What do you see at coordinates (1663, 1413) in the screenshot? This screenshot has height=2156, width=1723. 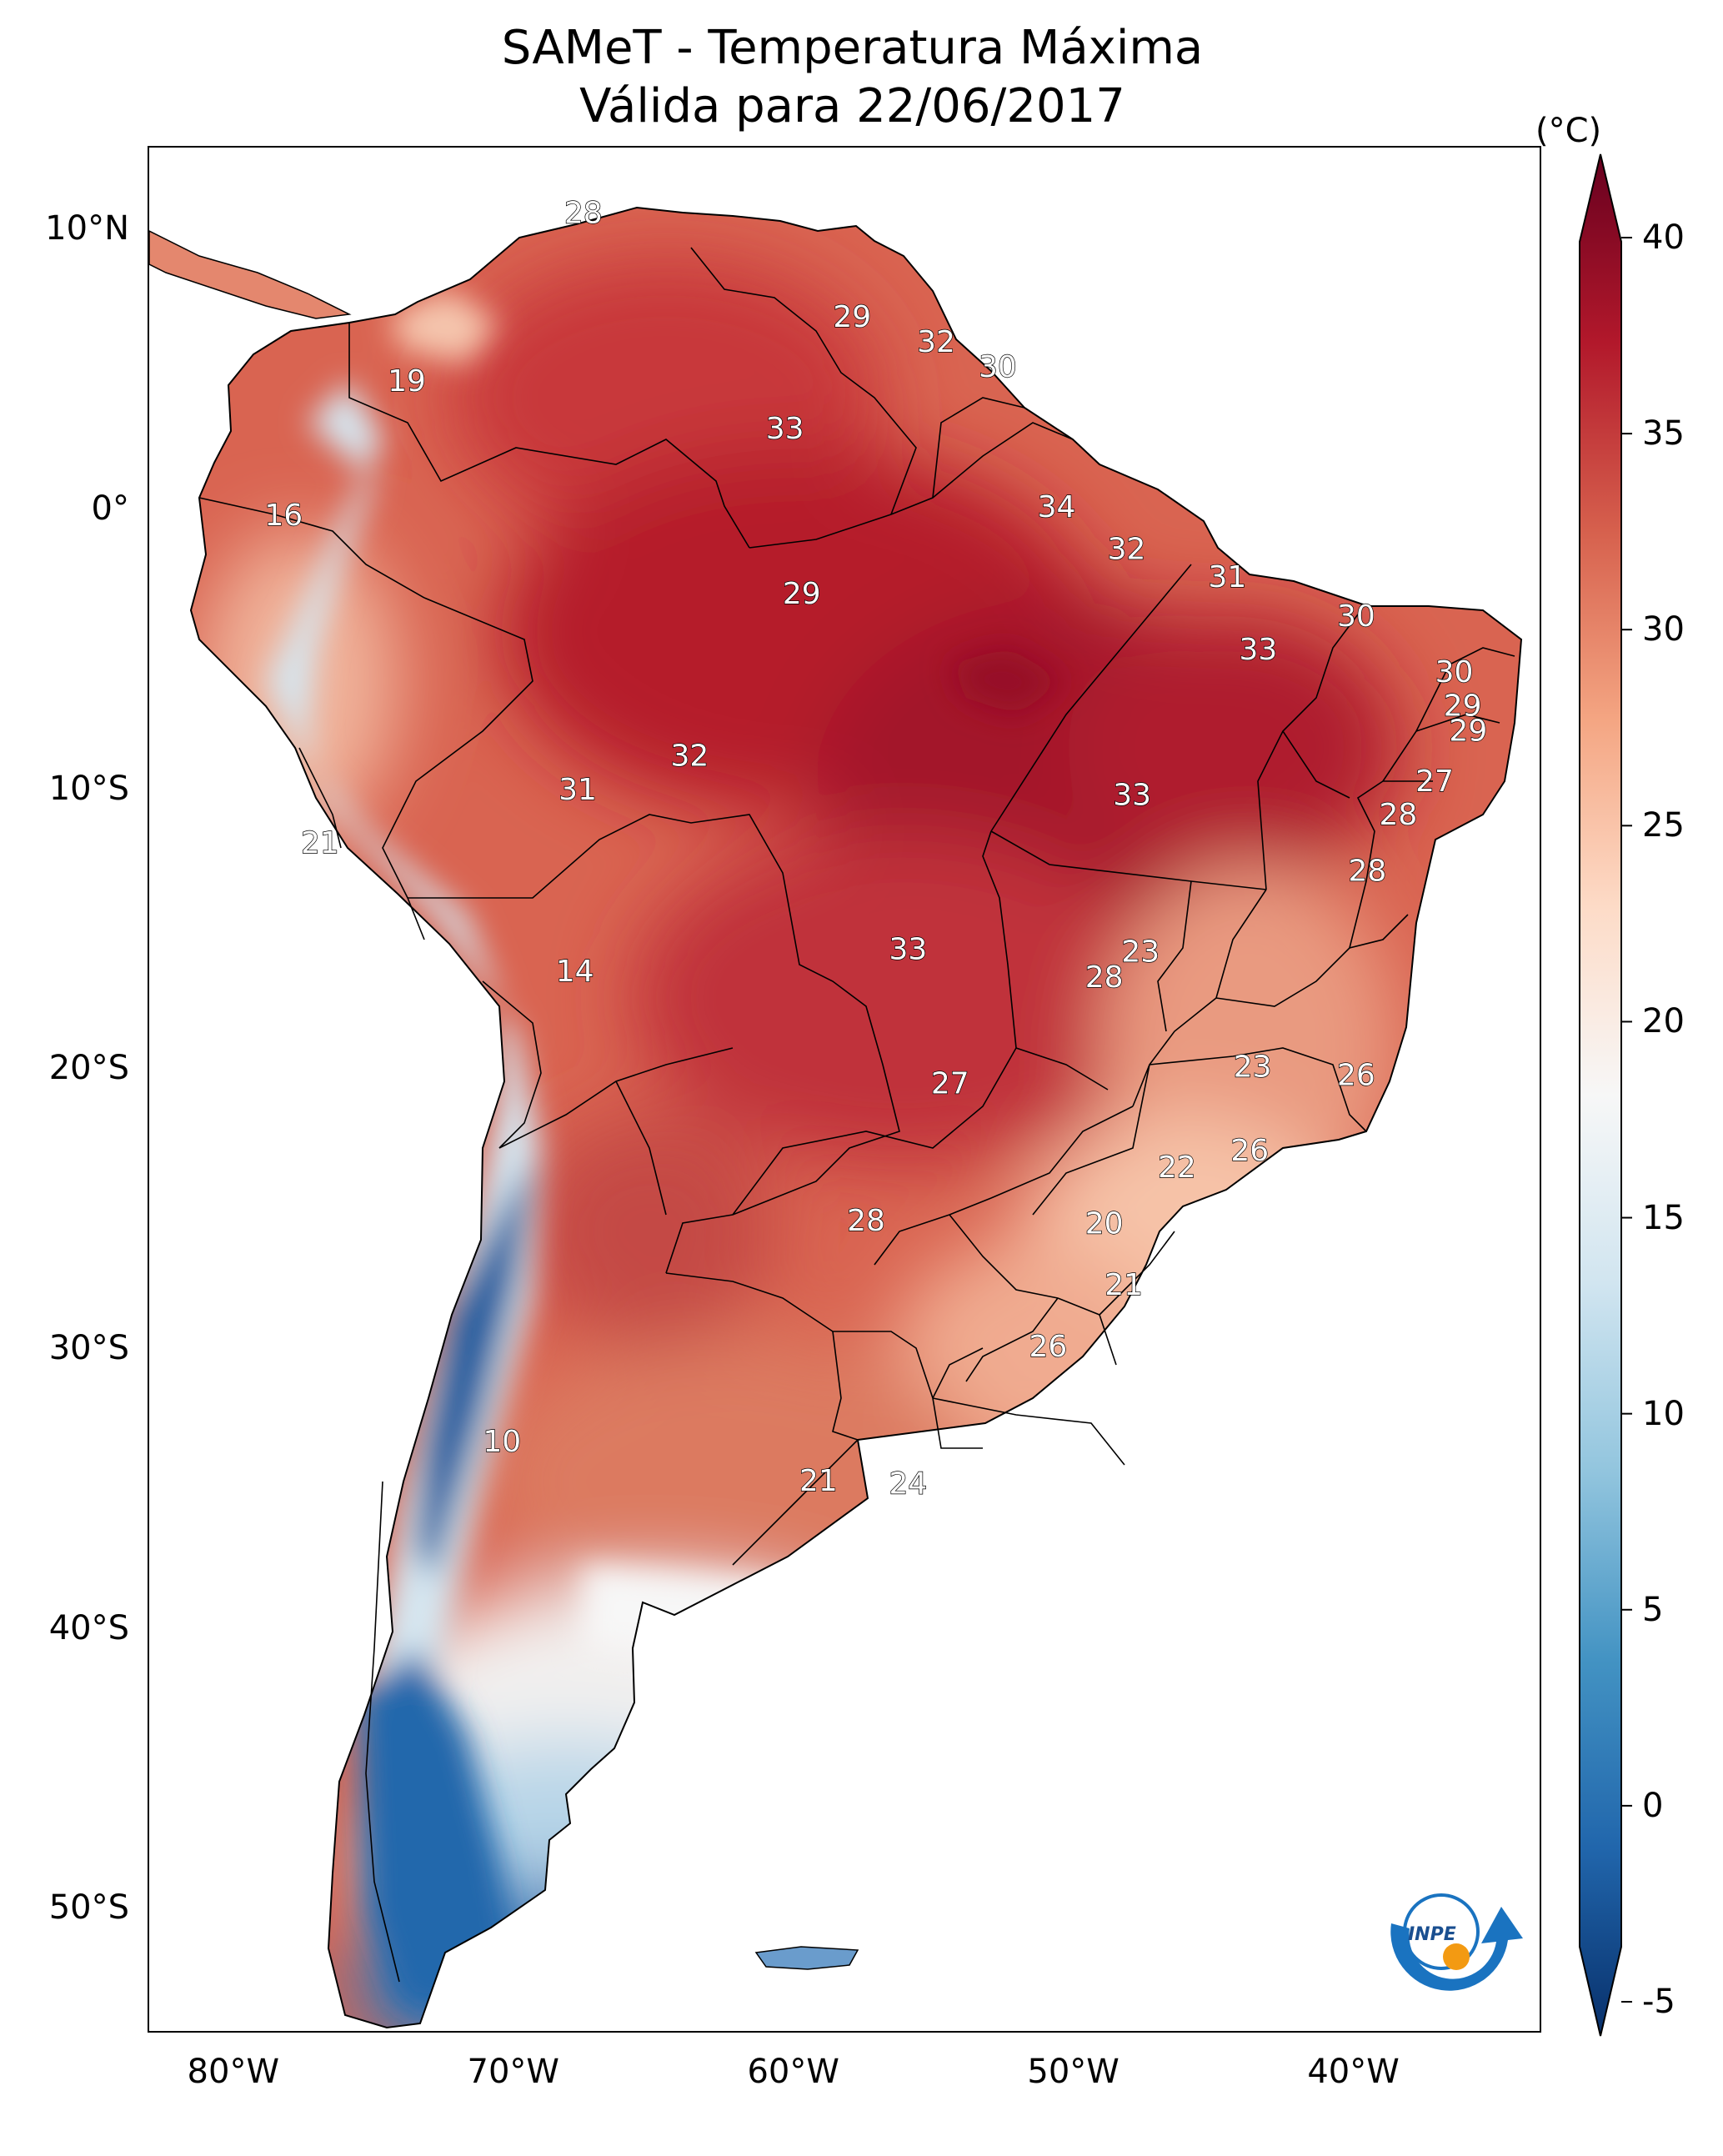 I see `colorbar-tick-label: 10` at bounding box center [1663, 1413].